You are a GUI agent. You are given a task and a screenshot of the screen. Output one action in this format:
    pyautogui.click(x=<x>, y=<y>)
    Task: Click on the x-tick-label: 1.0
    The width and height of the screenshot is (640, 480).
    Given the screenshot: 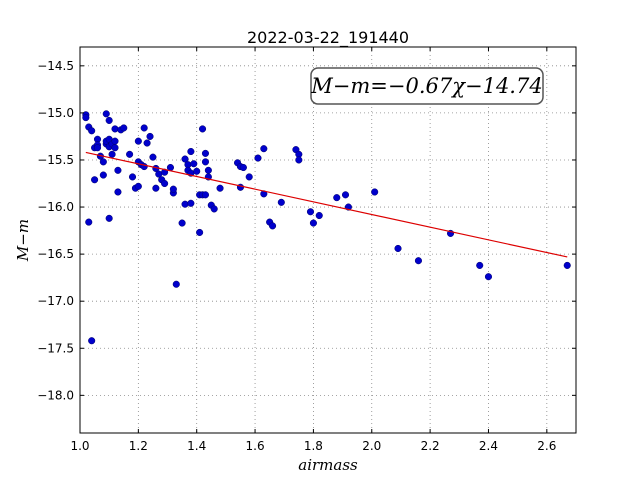 What is the action you would take?
    pyautogui.click(x=79, y=446)
    